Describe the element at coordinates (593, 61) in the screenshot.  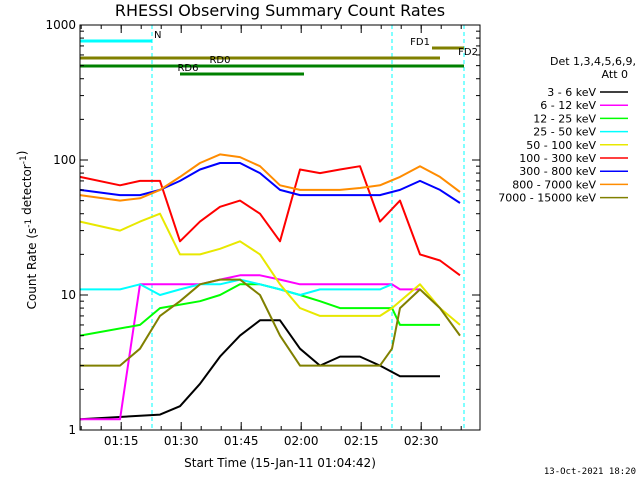
I see `legend-header-line-1: Det 1,3,4,5,6,9,` at that location.